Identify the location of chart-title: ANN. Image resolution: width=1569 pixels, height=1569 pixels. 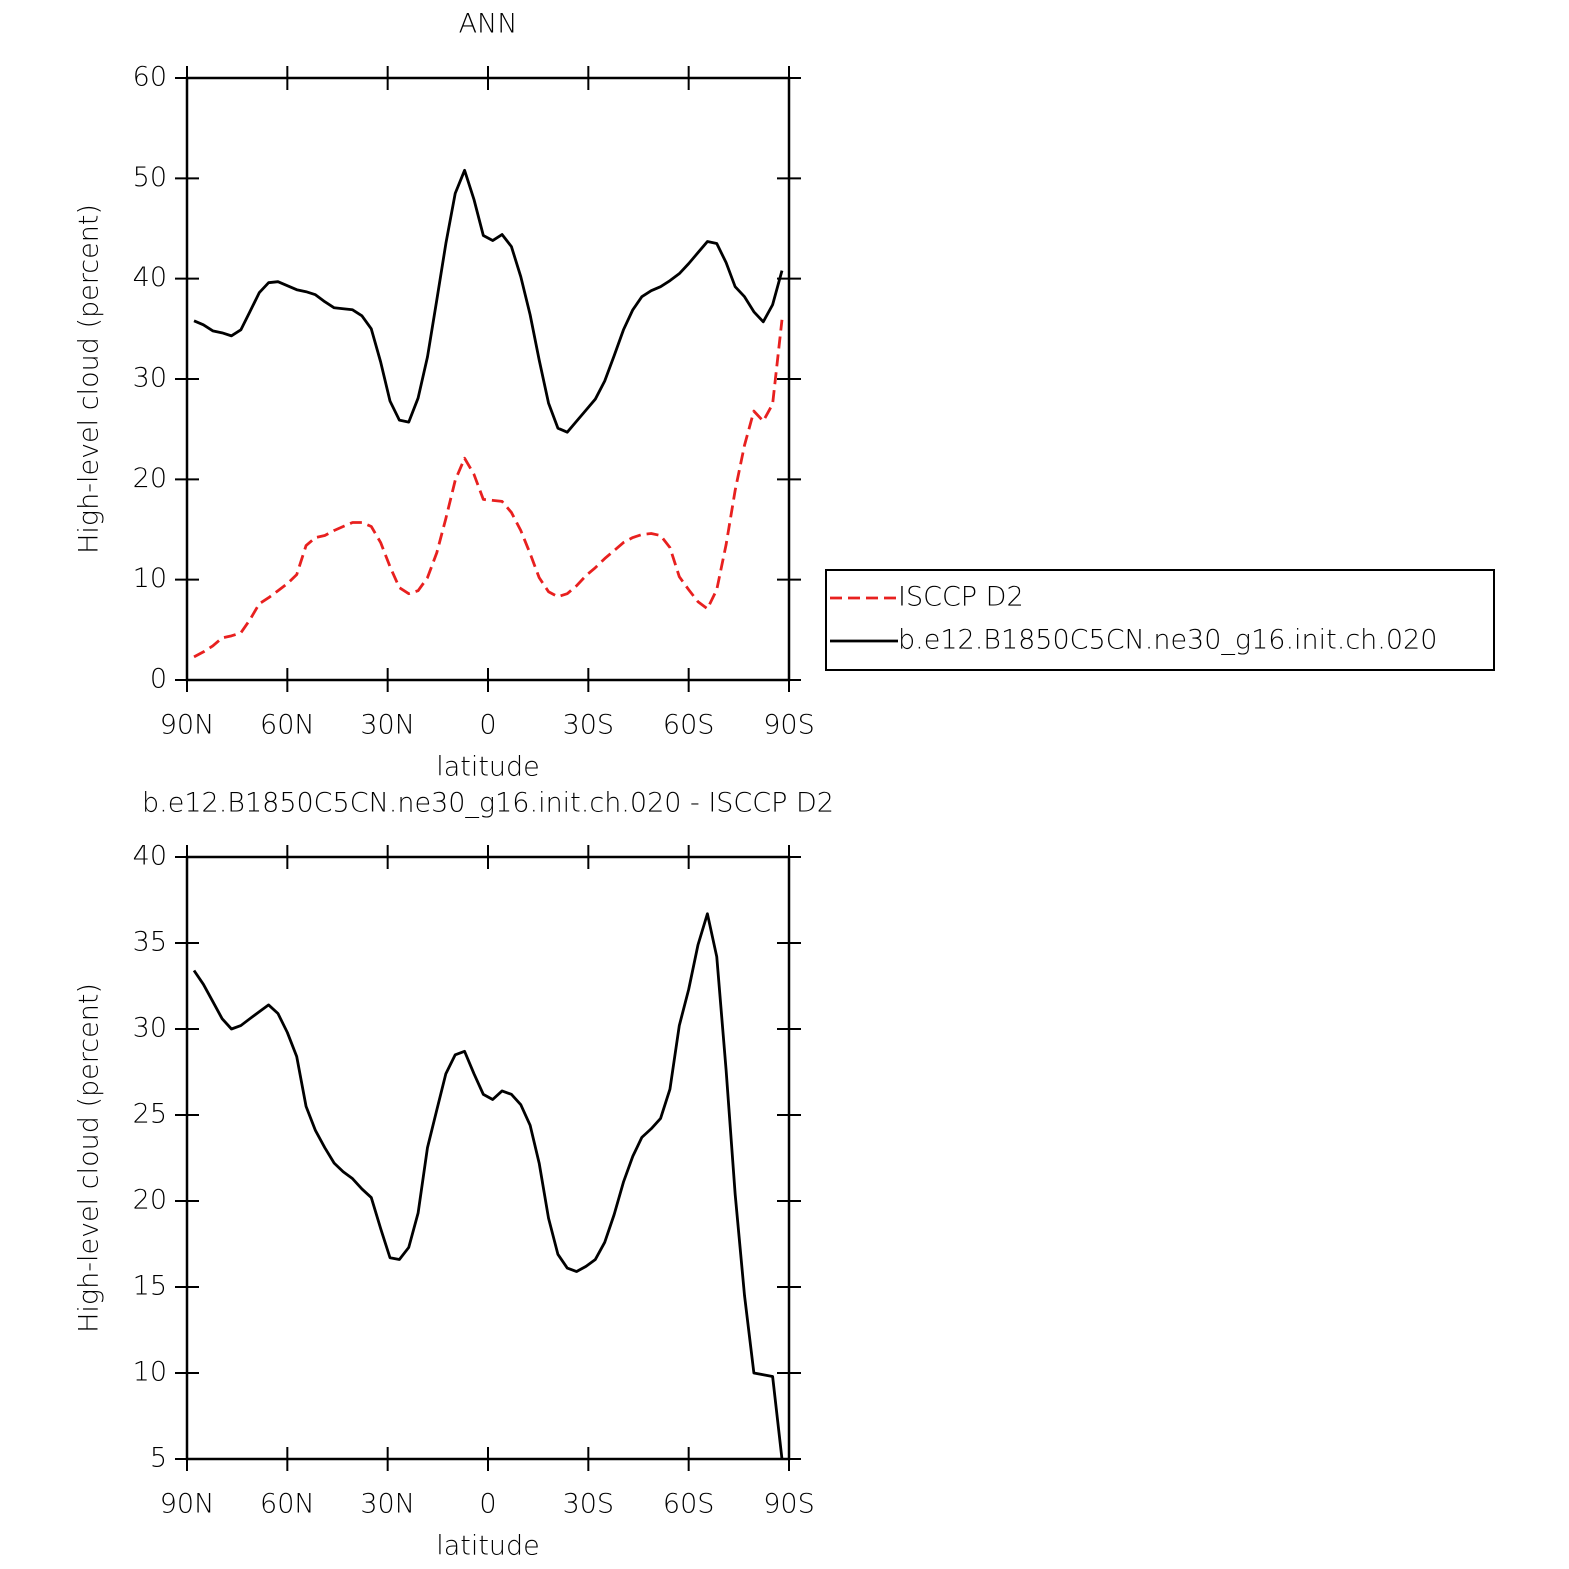
(488, 24).